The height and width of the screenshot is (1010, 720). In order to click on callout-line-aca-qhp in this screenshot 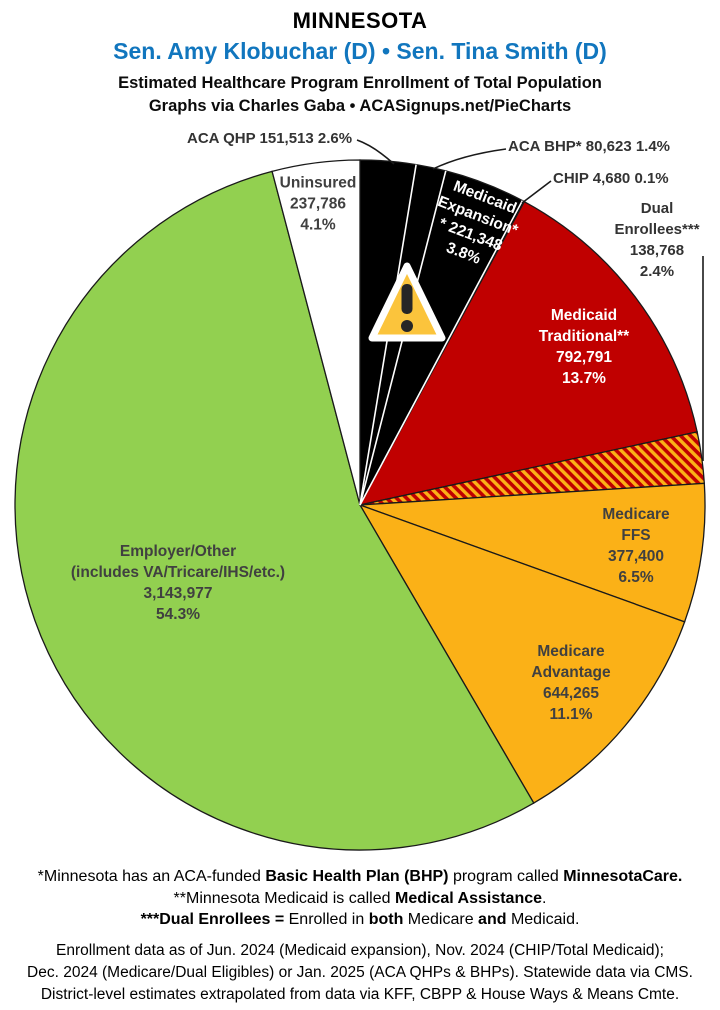, I will do `click(375, 152)`.